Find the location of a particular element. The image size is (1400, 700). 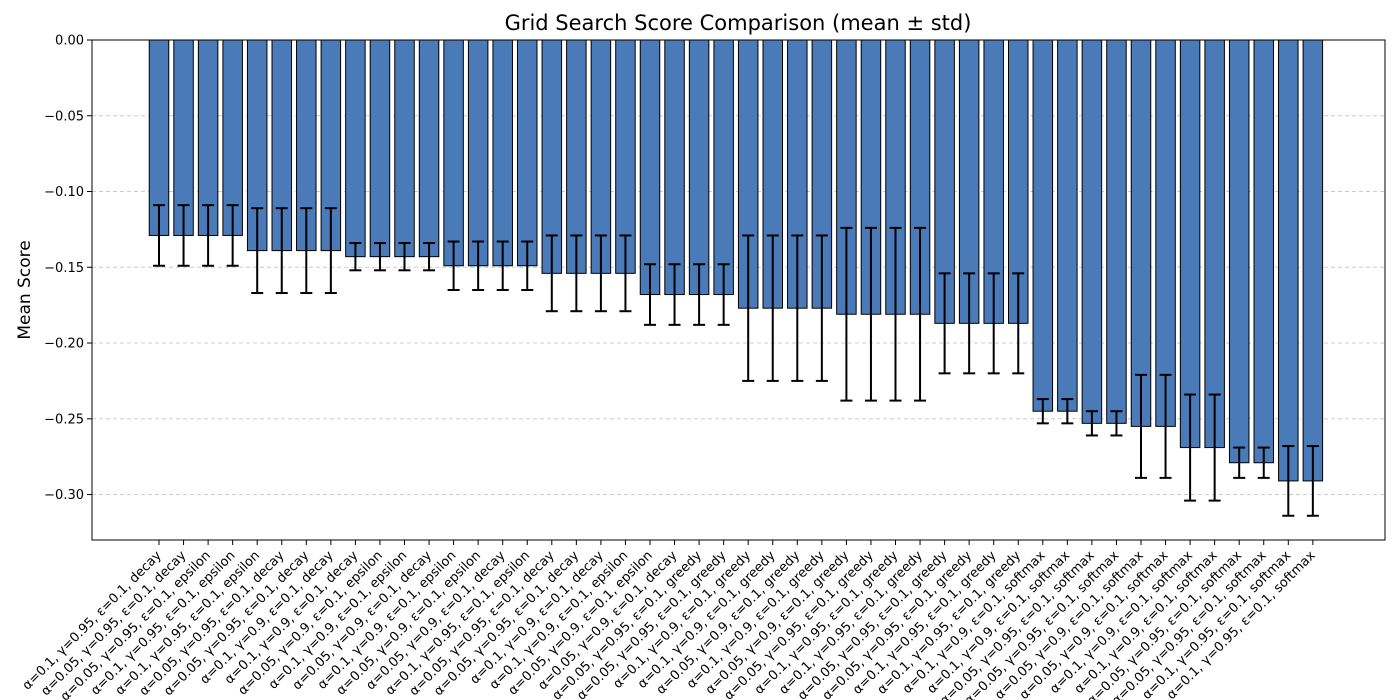

y-tick-label: −0.20 is located at coordinates (64, 344).